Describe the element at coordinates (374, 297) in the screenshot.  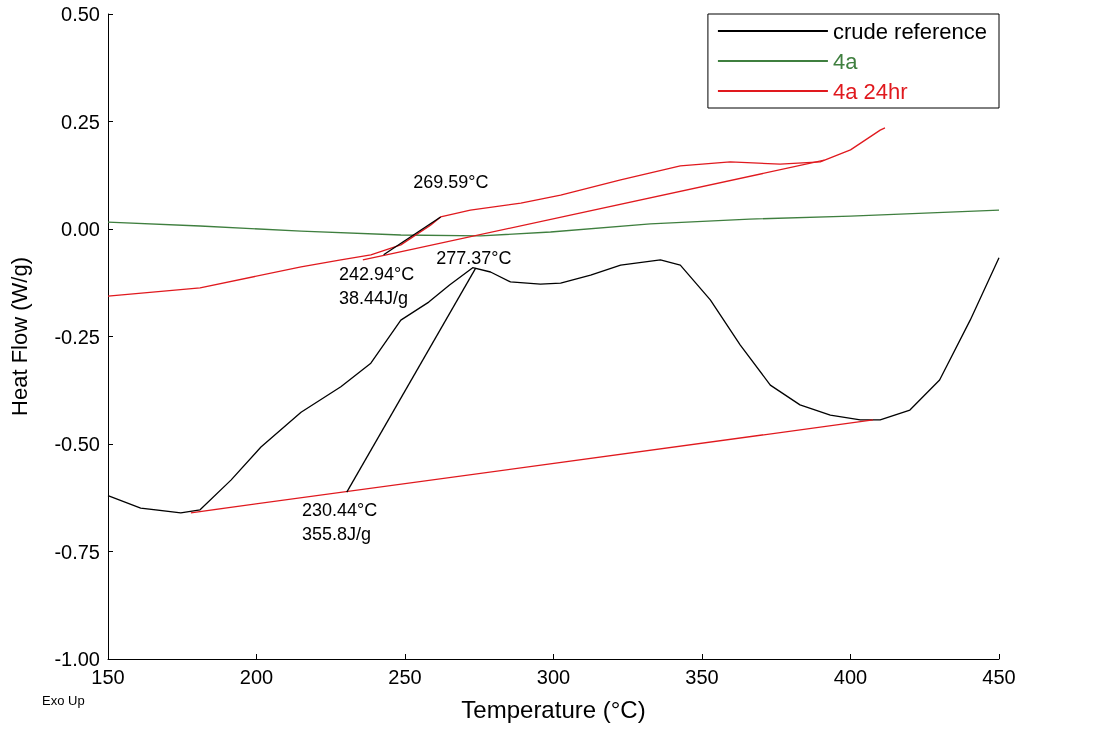
I see `annotation: 38.44J/g` at that location.